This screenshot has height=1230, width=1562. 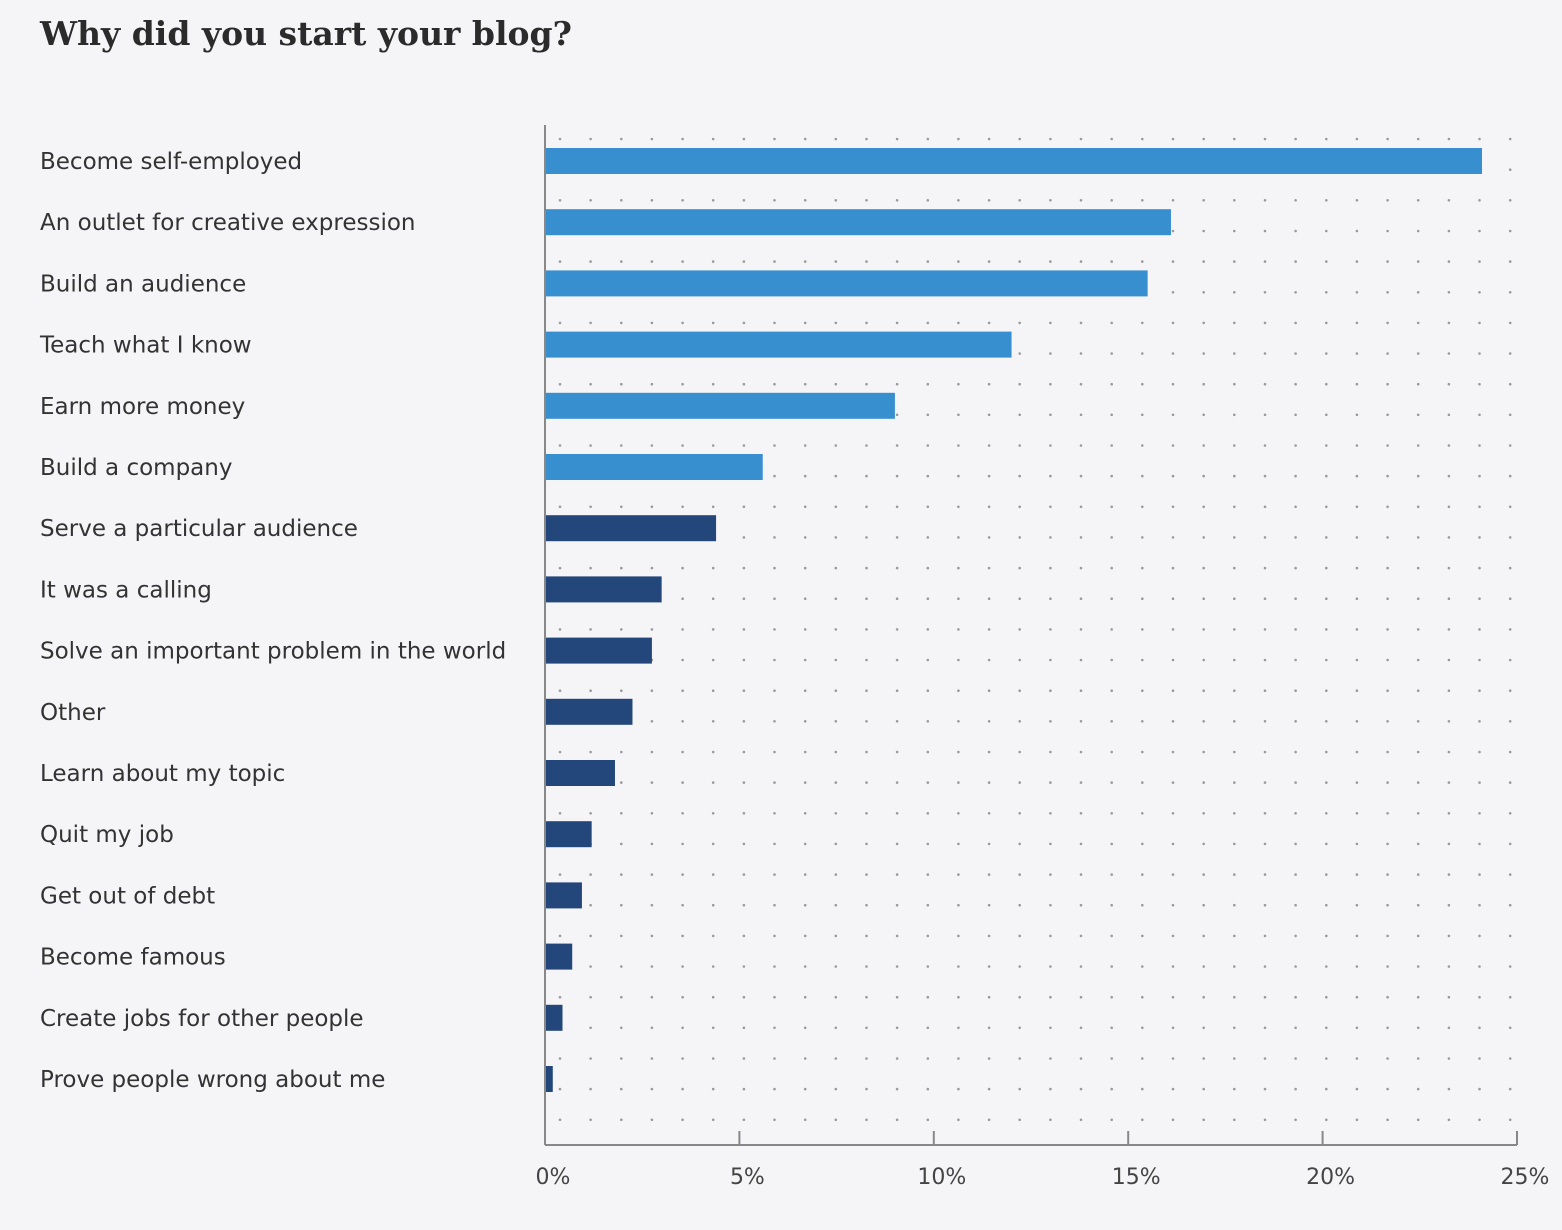 What do you see at coordinates (136, 468) in the screenshot?
I see `category-label: Build a company` at bounding box center [136, 468].